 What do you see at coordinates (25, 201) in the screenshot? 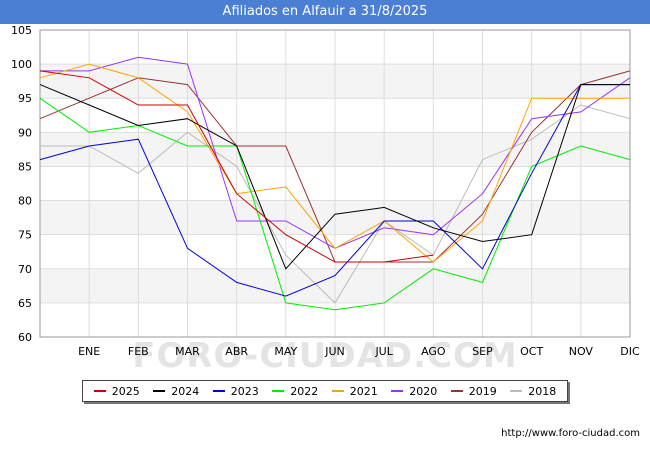
I see `y-tick-label: 80` at bounding box center [25, 201].